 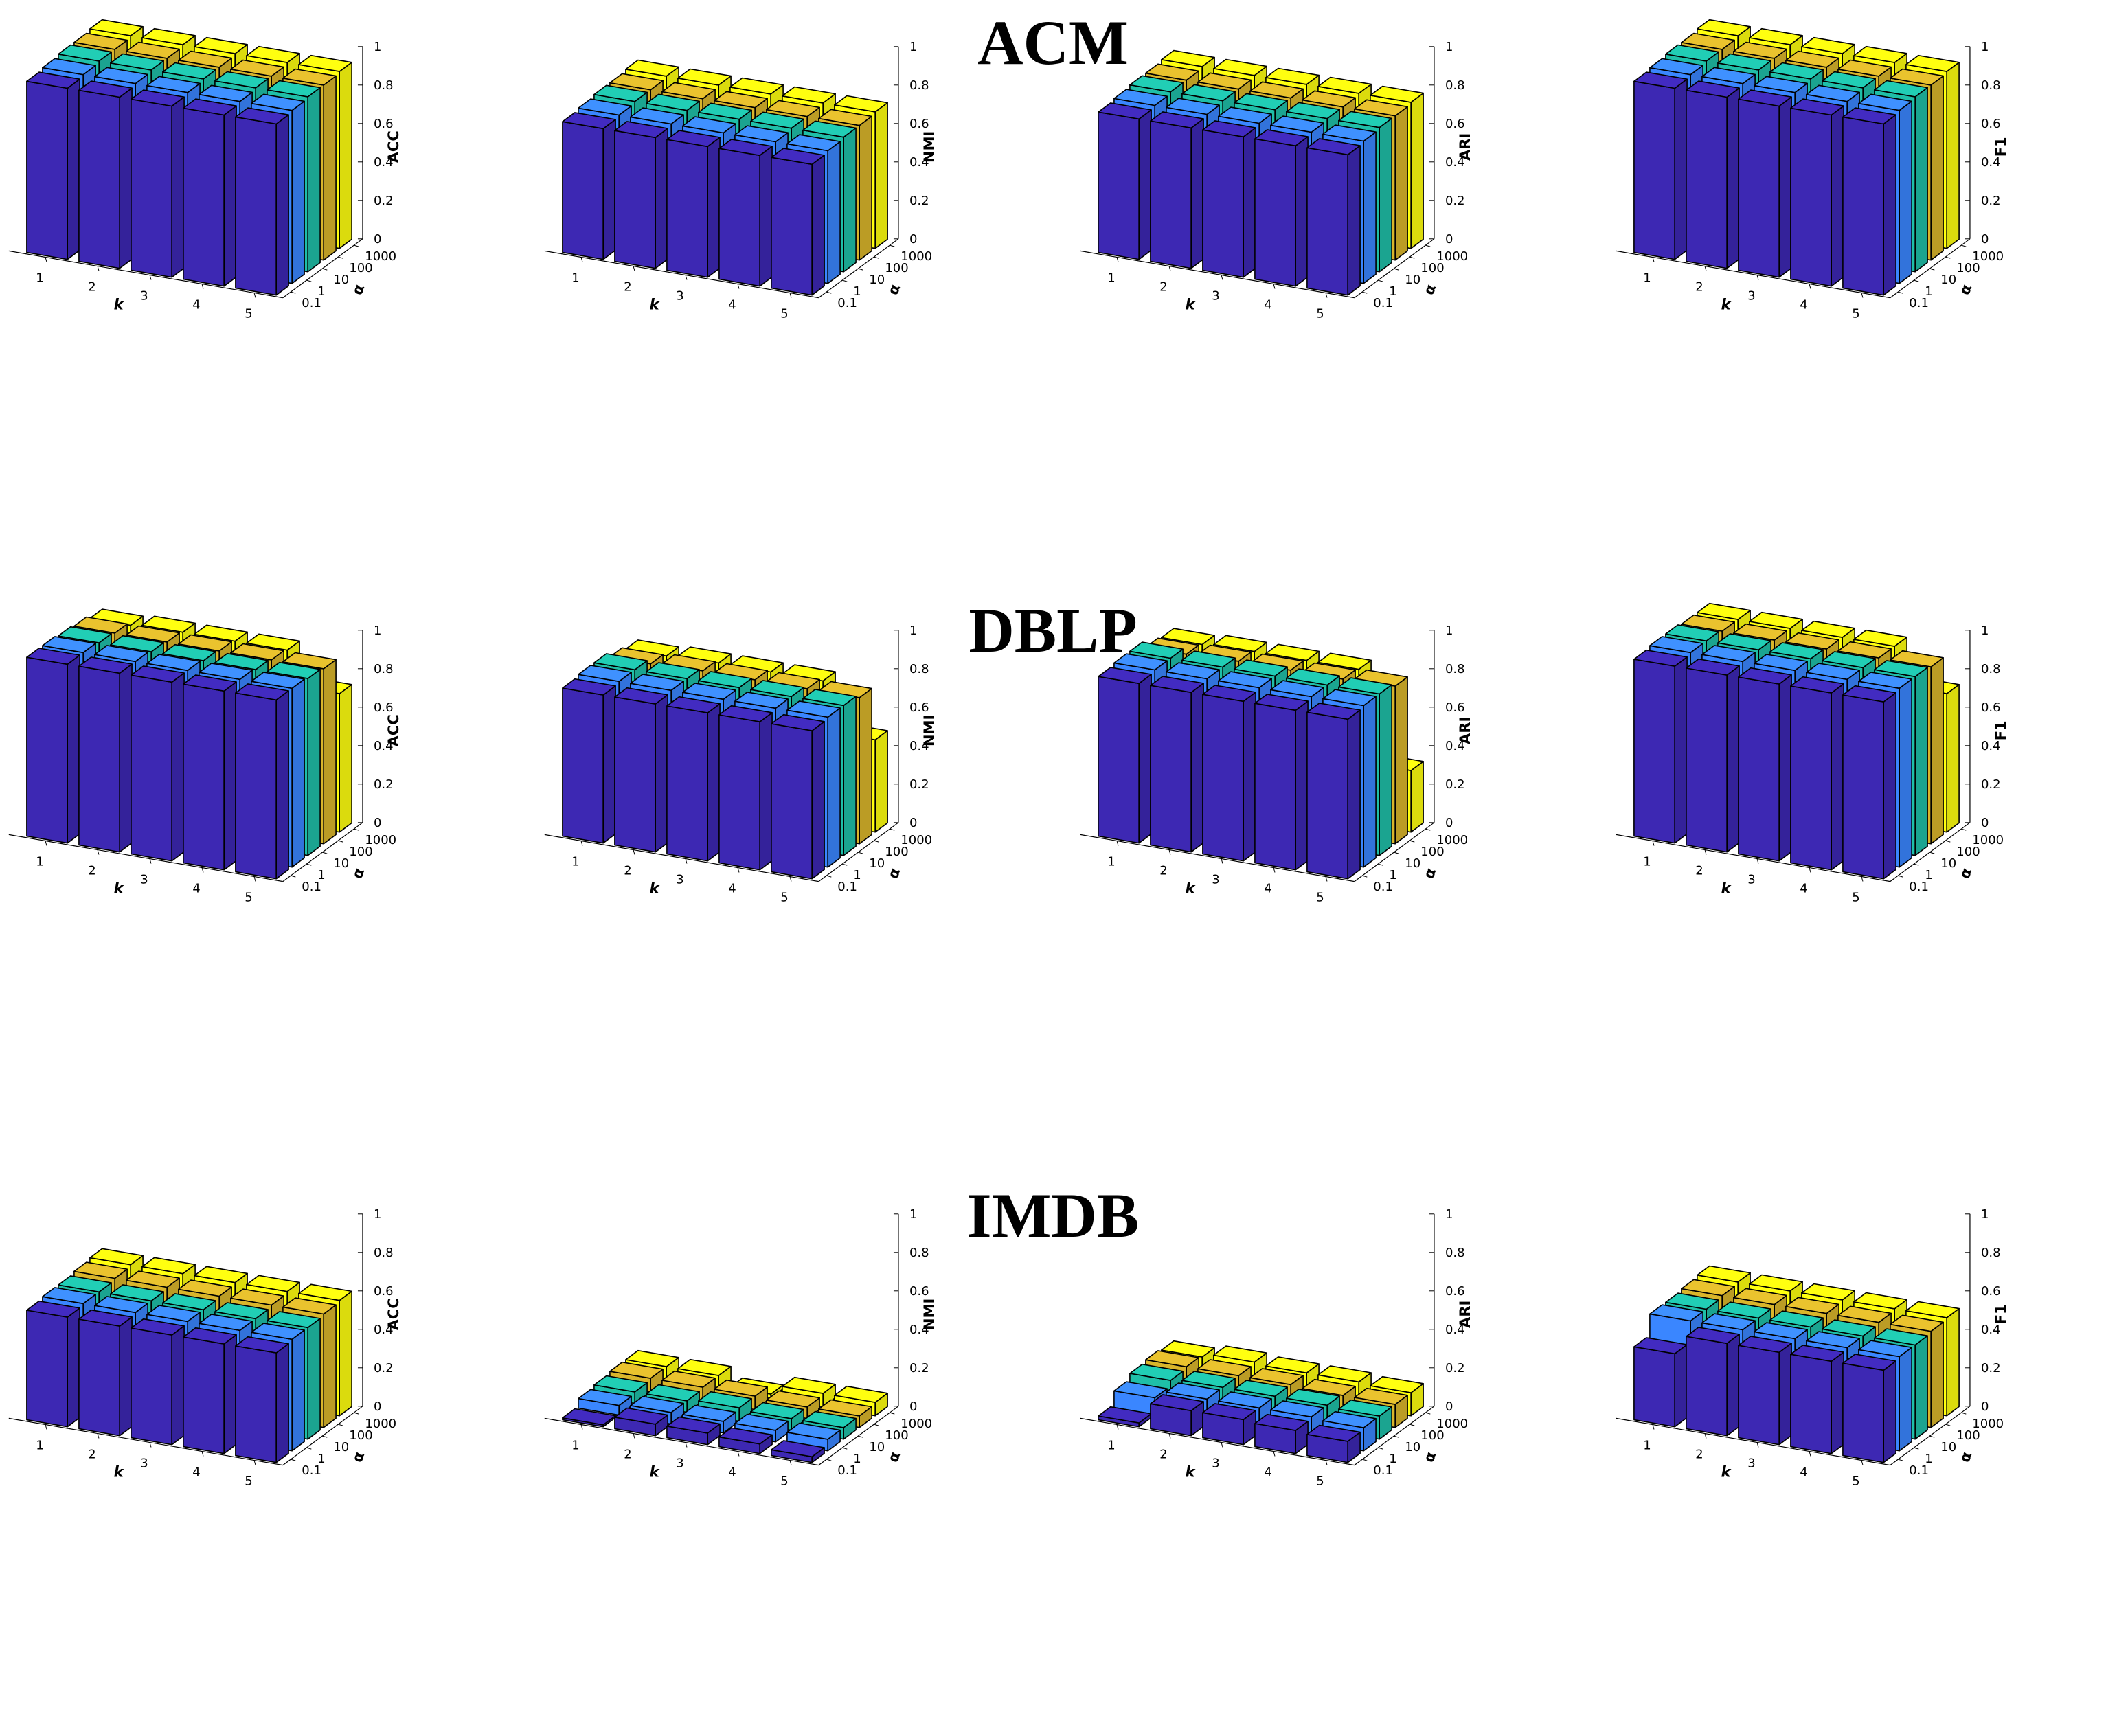 I want to click on section-title-imdb: IMDB, so click(x=1053, y=1215).